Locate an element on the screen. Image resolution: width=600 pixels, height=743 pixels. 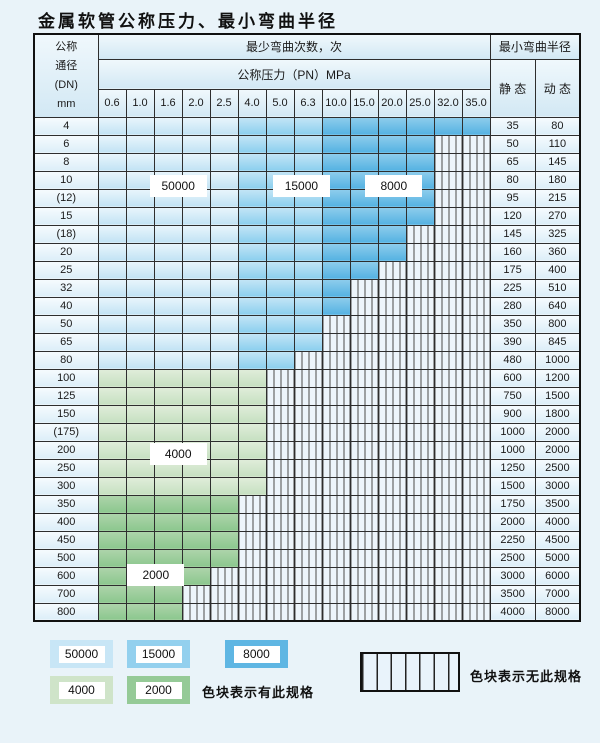
dn-cell: 25 is located at coordinates (66, 270).